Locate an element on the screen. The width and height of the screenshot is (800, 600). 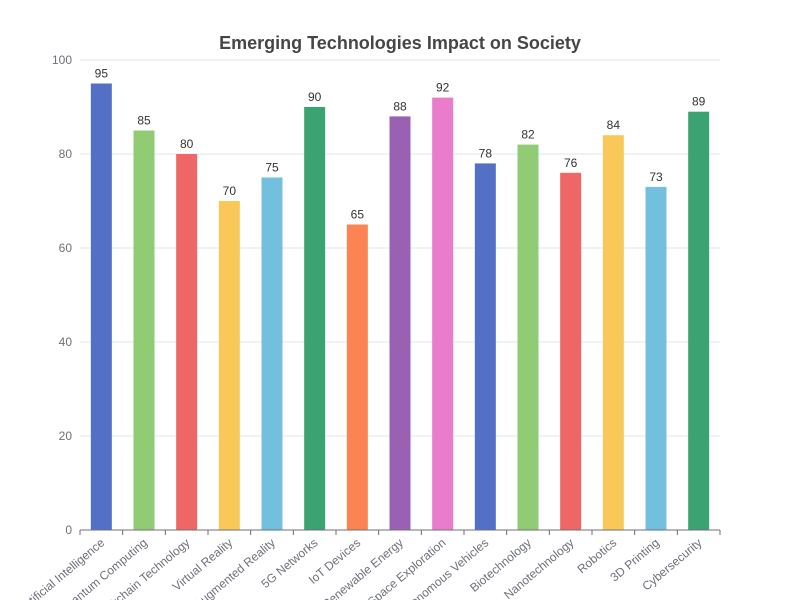
bar-value-label: 76 is located at coordinates (571, 163).